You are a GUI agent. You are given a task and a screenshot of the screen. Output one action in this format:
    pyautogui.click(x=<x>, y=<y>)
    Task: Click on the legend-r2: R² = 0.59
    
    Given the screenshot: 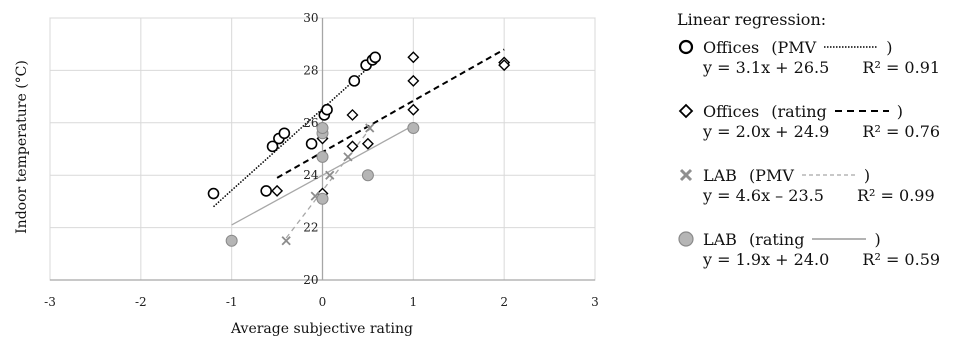 What is the action you would take?
    pyautogui.click(x=901, y=259)
    